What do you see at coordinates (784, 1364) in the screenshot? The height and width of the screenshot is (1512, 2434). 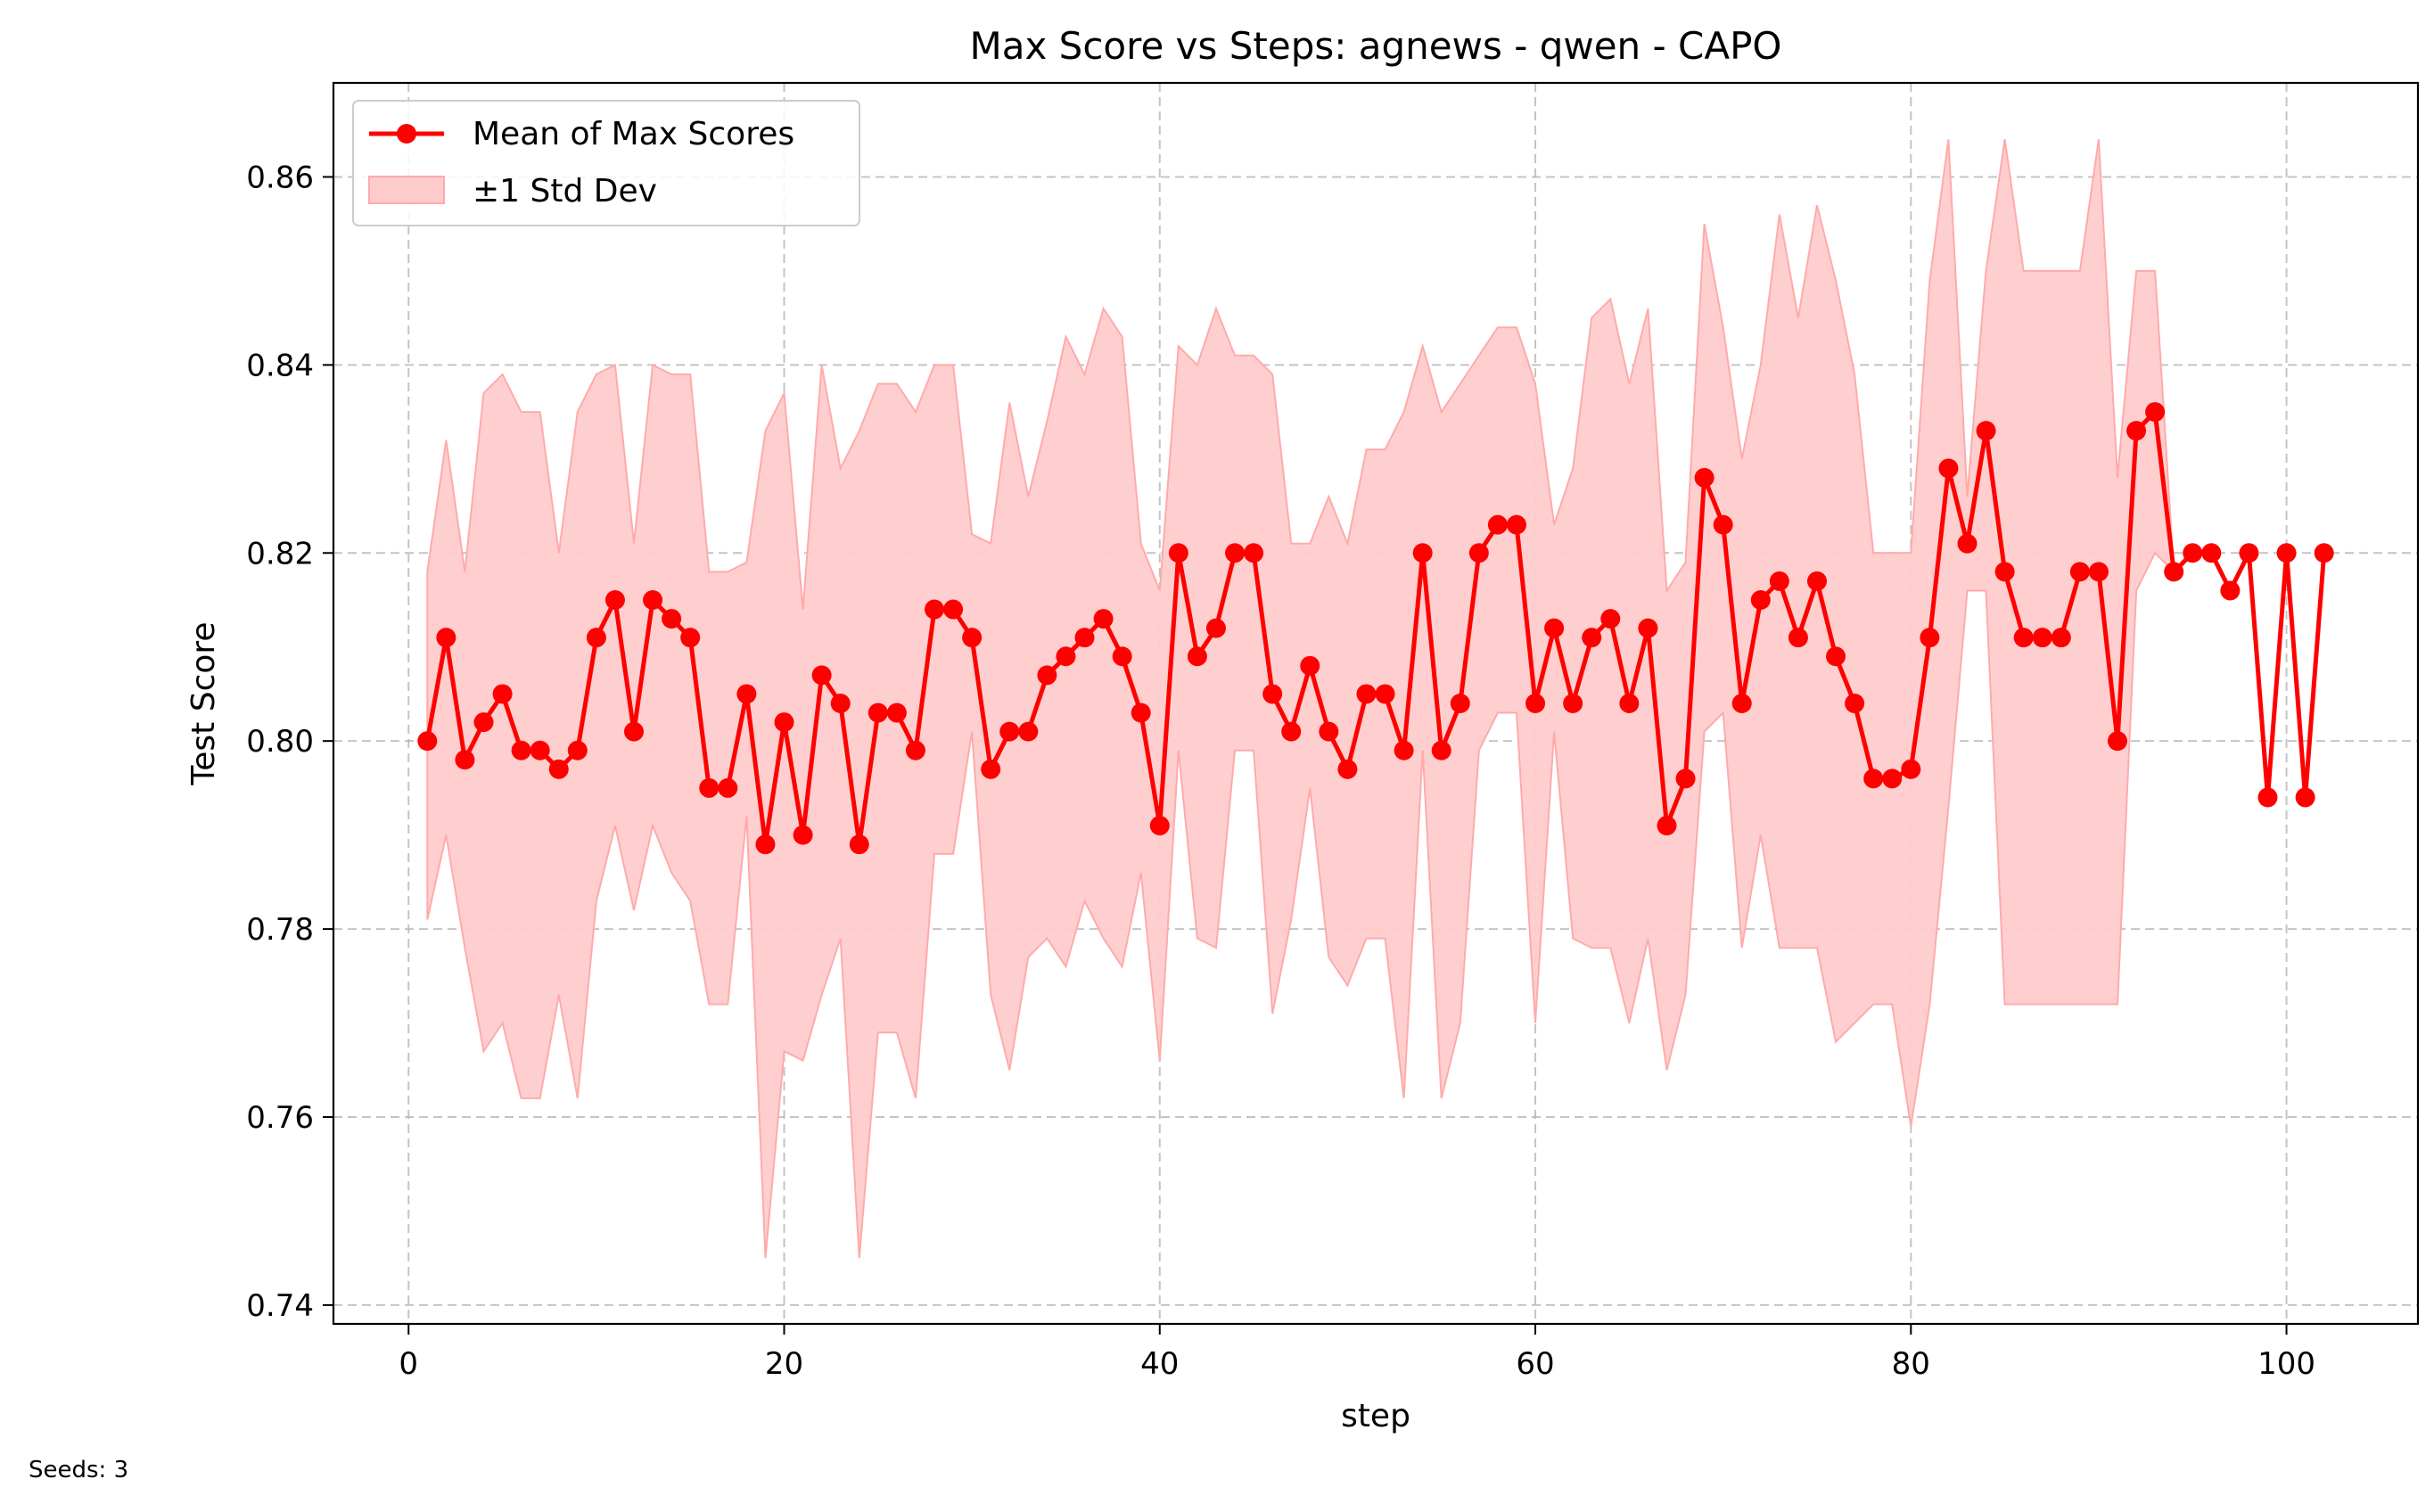 I see `x-tick-label: 20` at bounding box center [784, 1364].